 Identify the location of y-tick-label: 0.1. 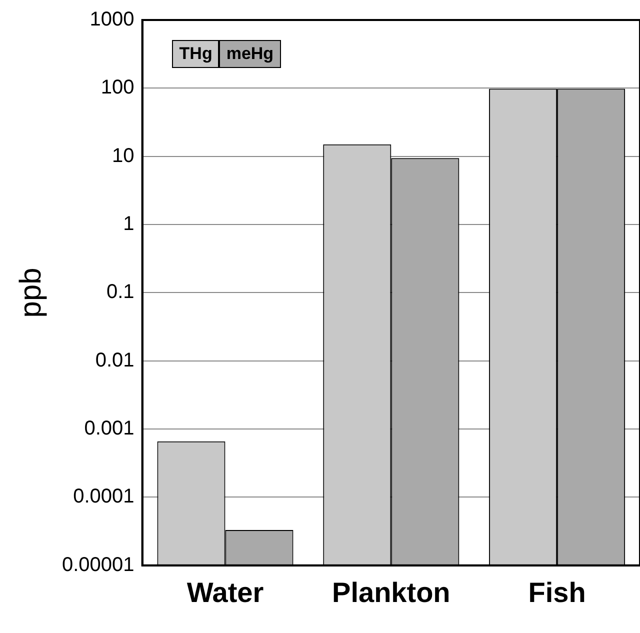
(120, 292).